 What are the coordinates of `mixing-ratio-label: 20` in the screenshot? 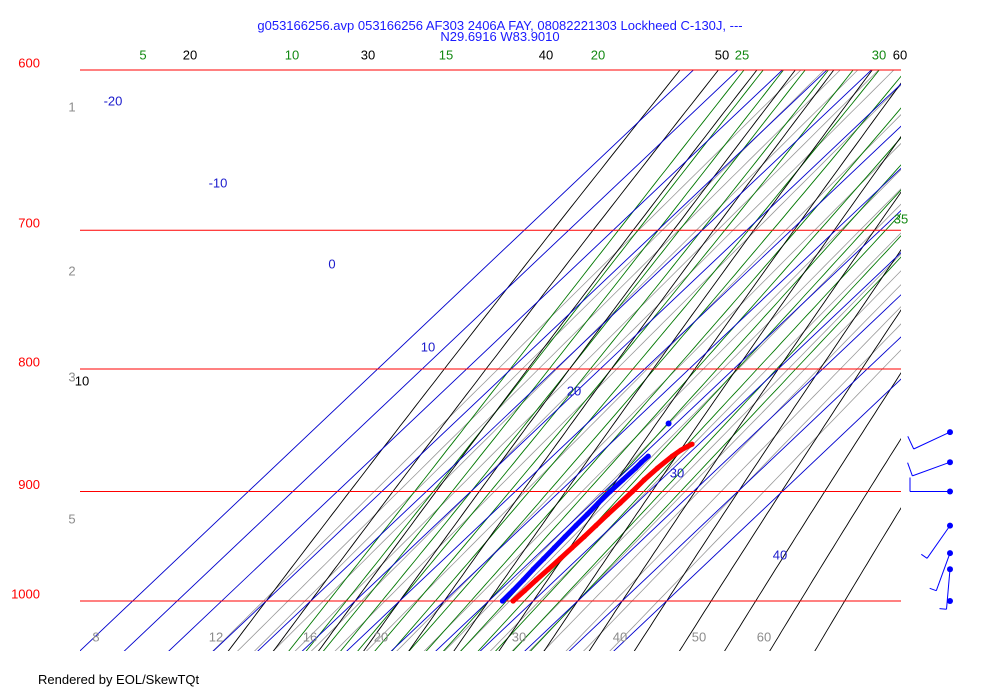 It's located at (381, 636).